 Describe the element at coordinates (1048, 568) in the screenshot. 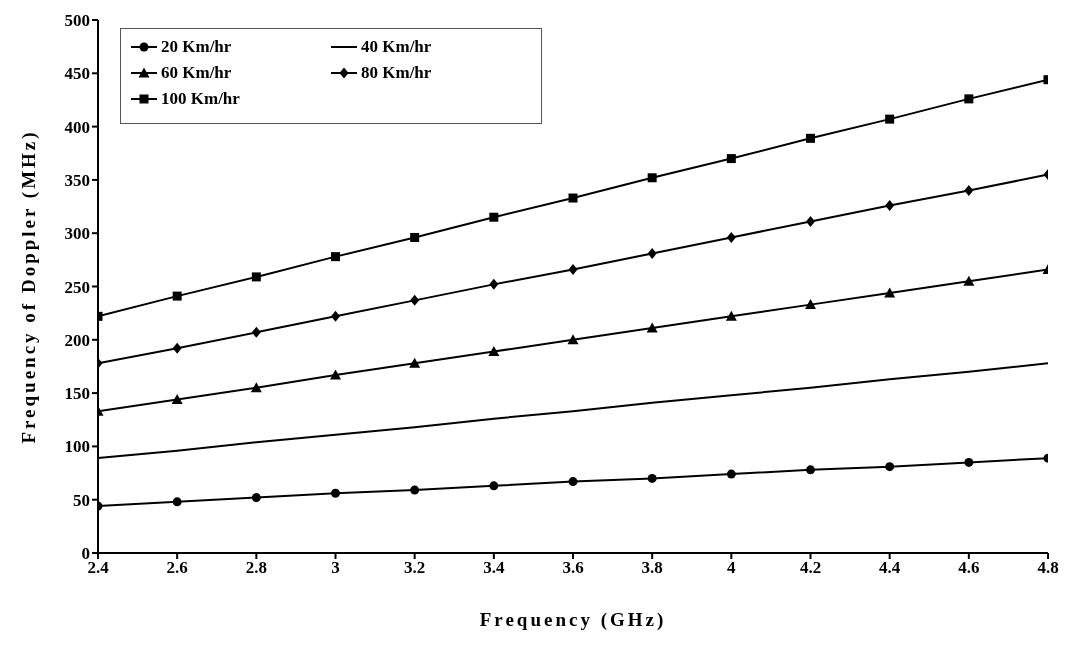

I see `x-tick-label: 4.8` at that location.